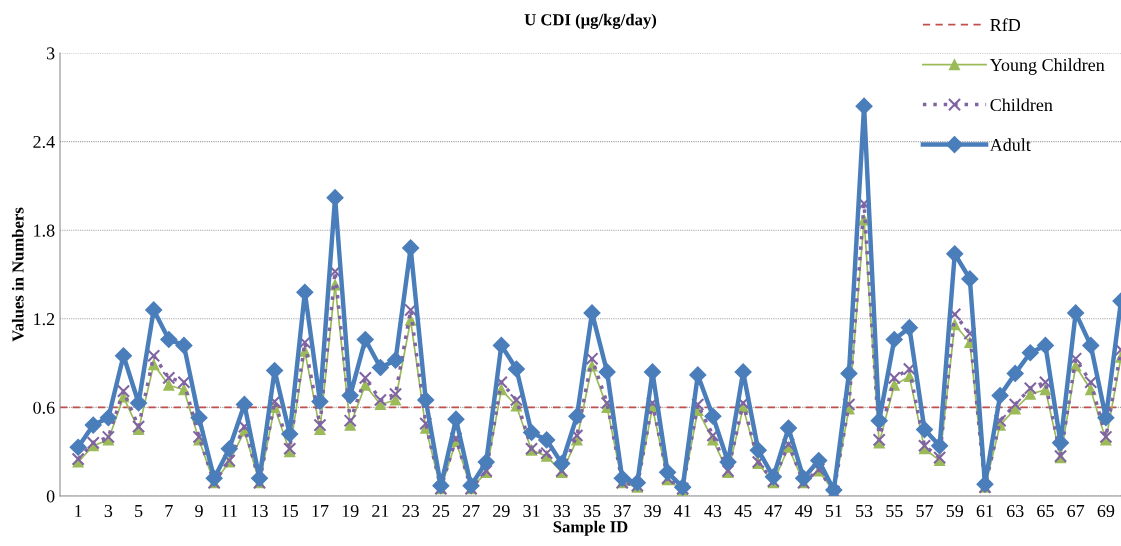 This screenshot has width=1121, height=546. What do you see at coordinates (592, 511) in the screenshot?
I see `x-tick-label: 35` at bounding box center [592, 511].